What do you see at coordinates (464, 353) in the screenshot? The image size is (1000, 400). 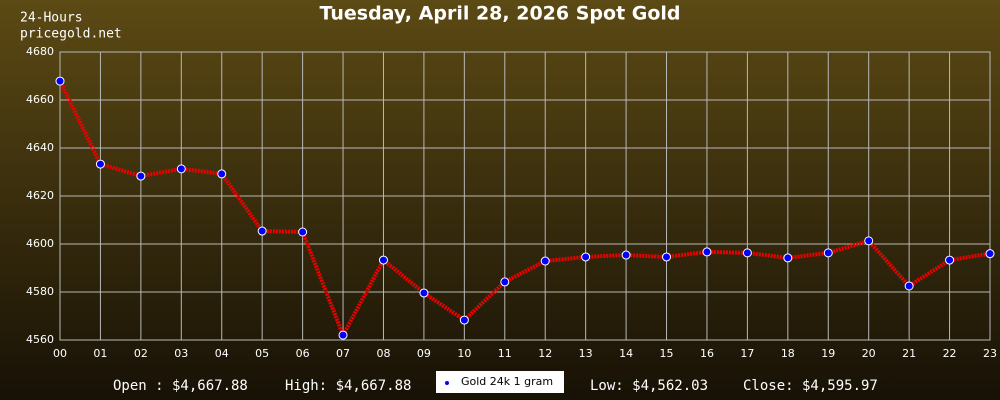 I see `x-tick-label: 10` at bounding box center [464, 353].